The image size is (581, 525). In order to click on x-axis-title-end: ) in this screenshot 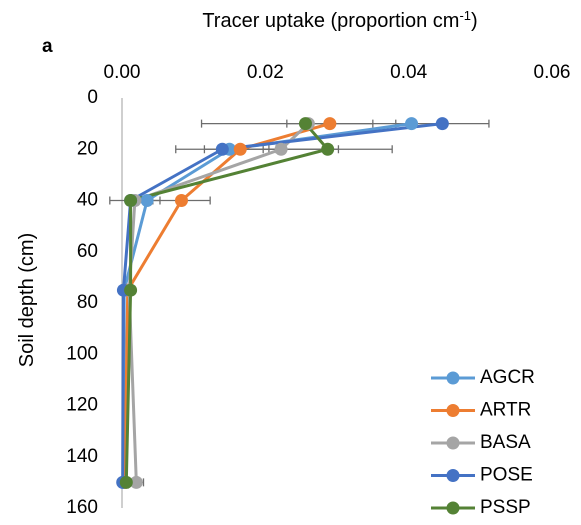, I will do `click(474, 21)`.